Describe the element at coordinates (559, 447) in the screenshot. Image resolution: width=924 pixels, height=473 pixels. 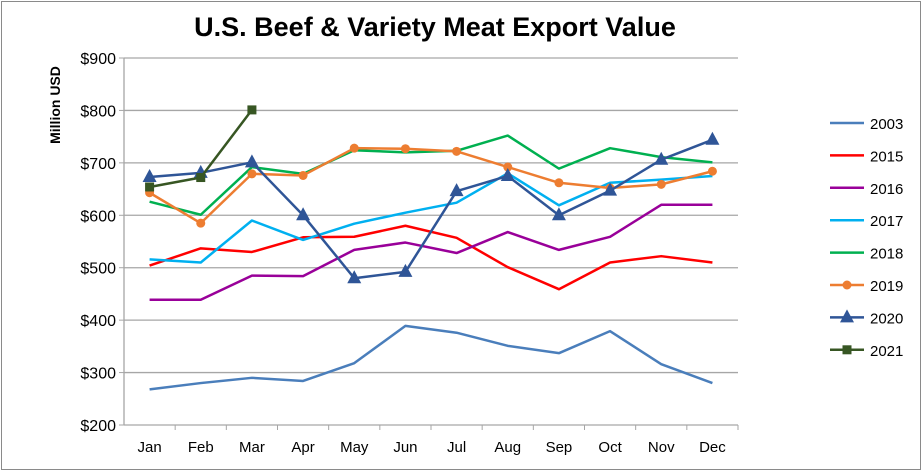
I see `x-tick-label: Sep` at that location.